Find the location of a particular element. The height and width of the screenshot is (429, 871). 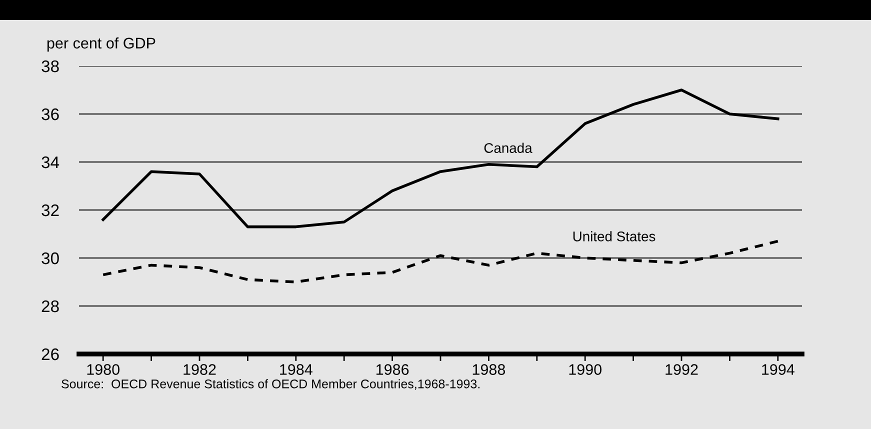

y-tick-label: 36 is located at coordinates (50, 114).